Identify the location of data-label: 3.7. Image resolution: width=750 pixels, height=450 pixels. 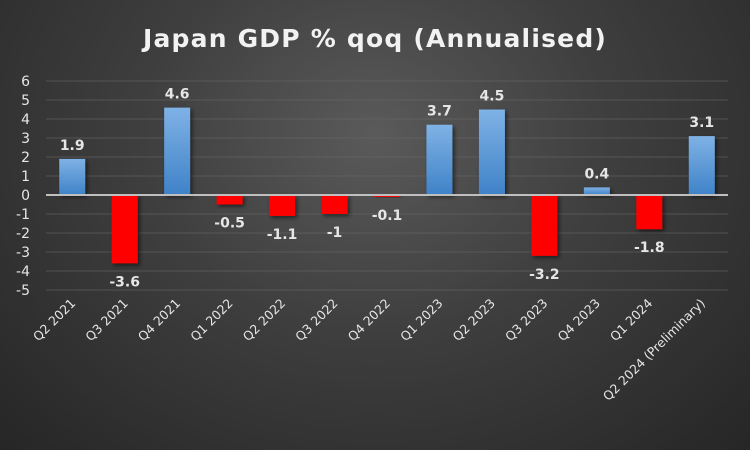
(439, 112).